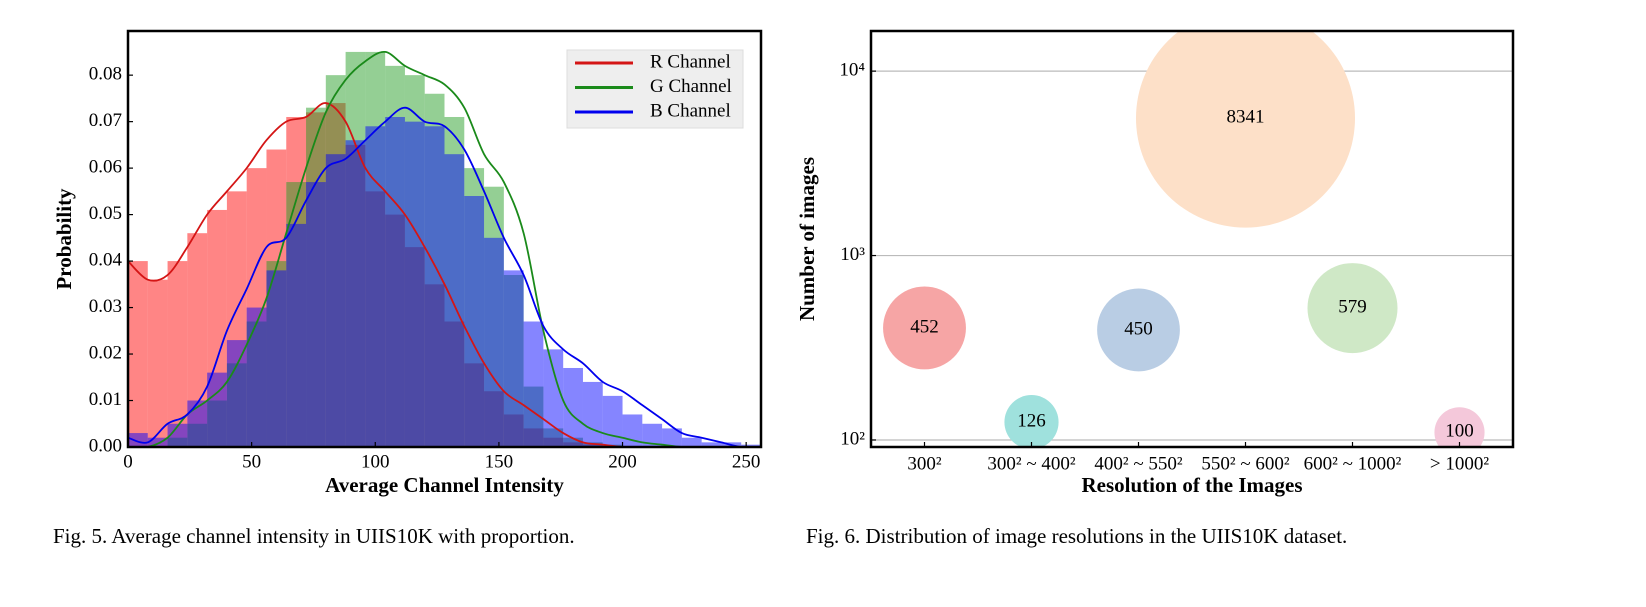  I want to click on y-tick-label: 0.00, so click(105, 445).